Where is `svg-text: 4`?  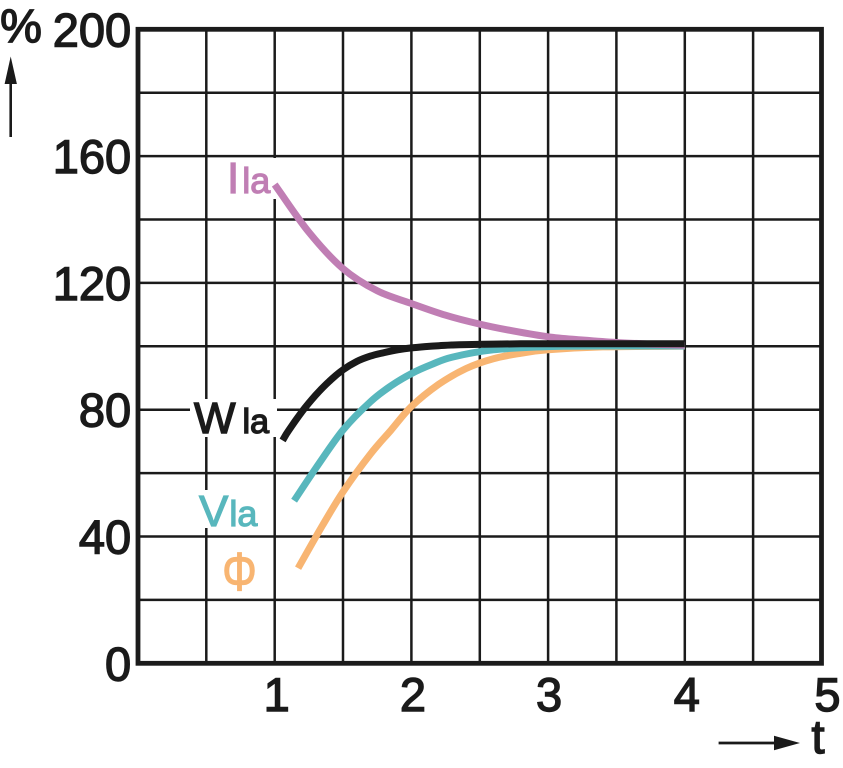 svg-text: 4 is located at coordinates (687, 694).